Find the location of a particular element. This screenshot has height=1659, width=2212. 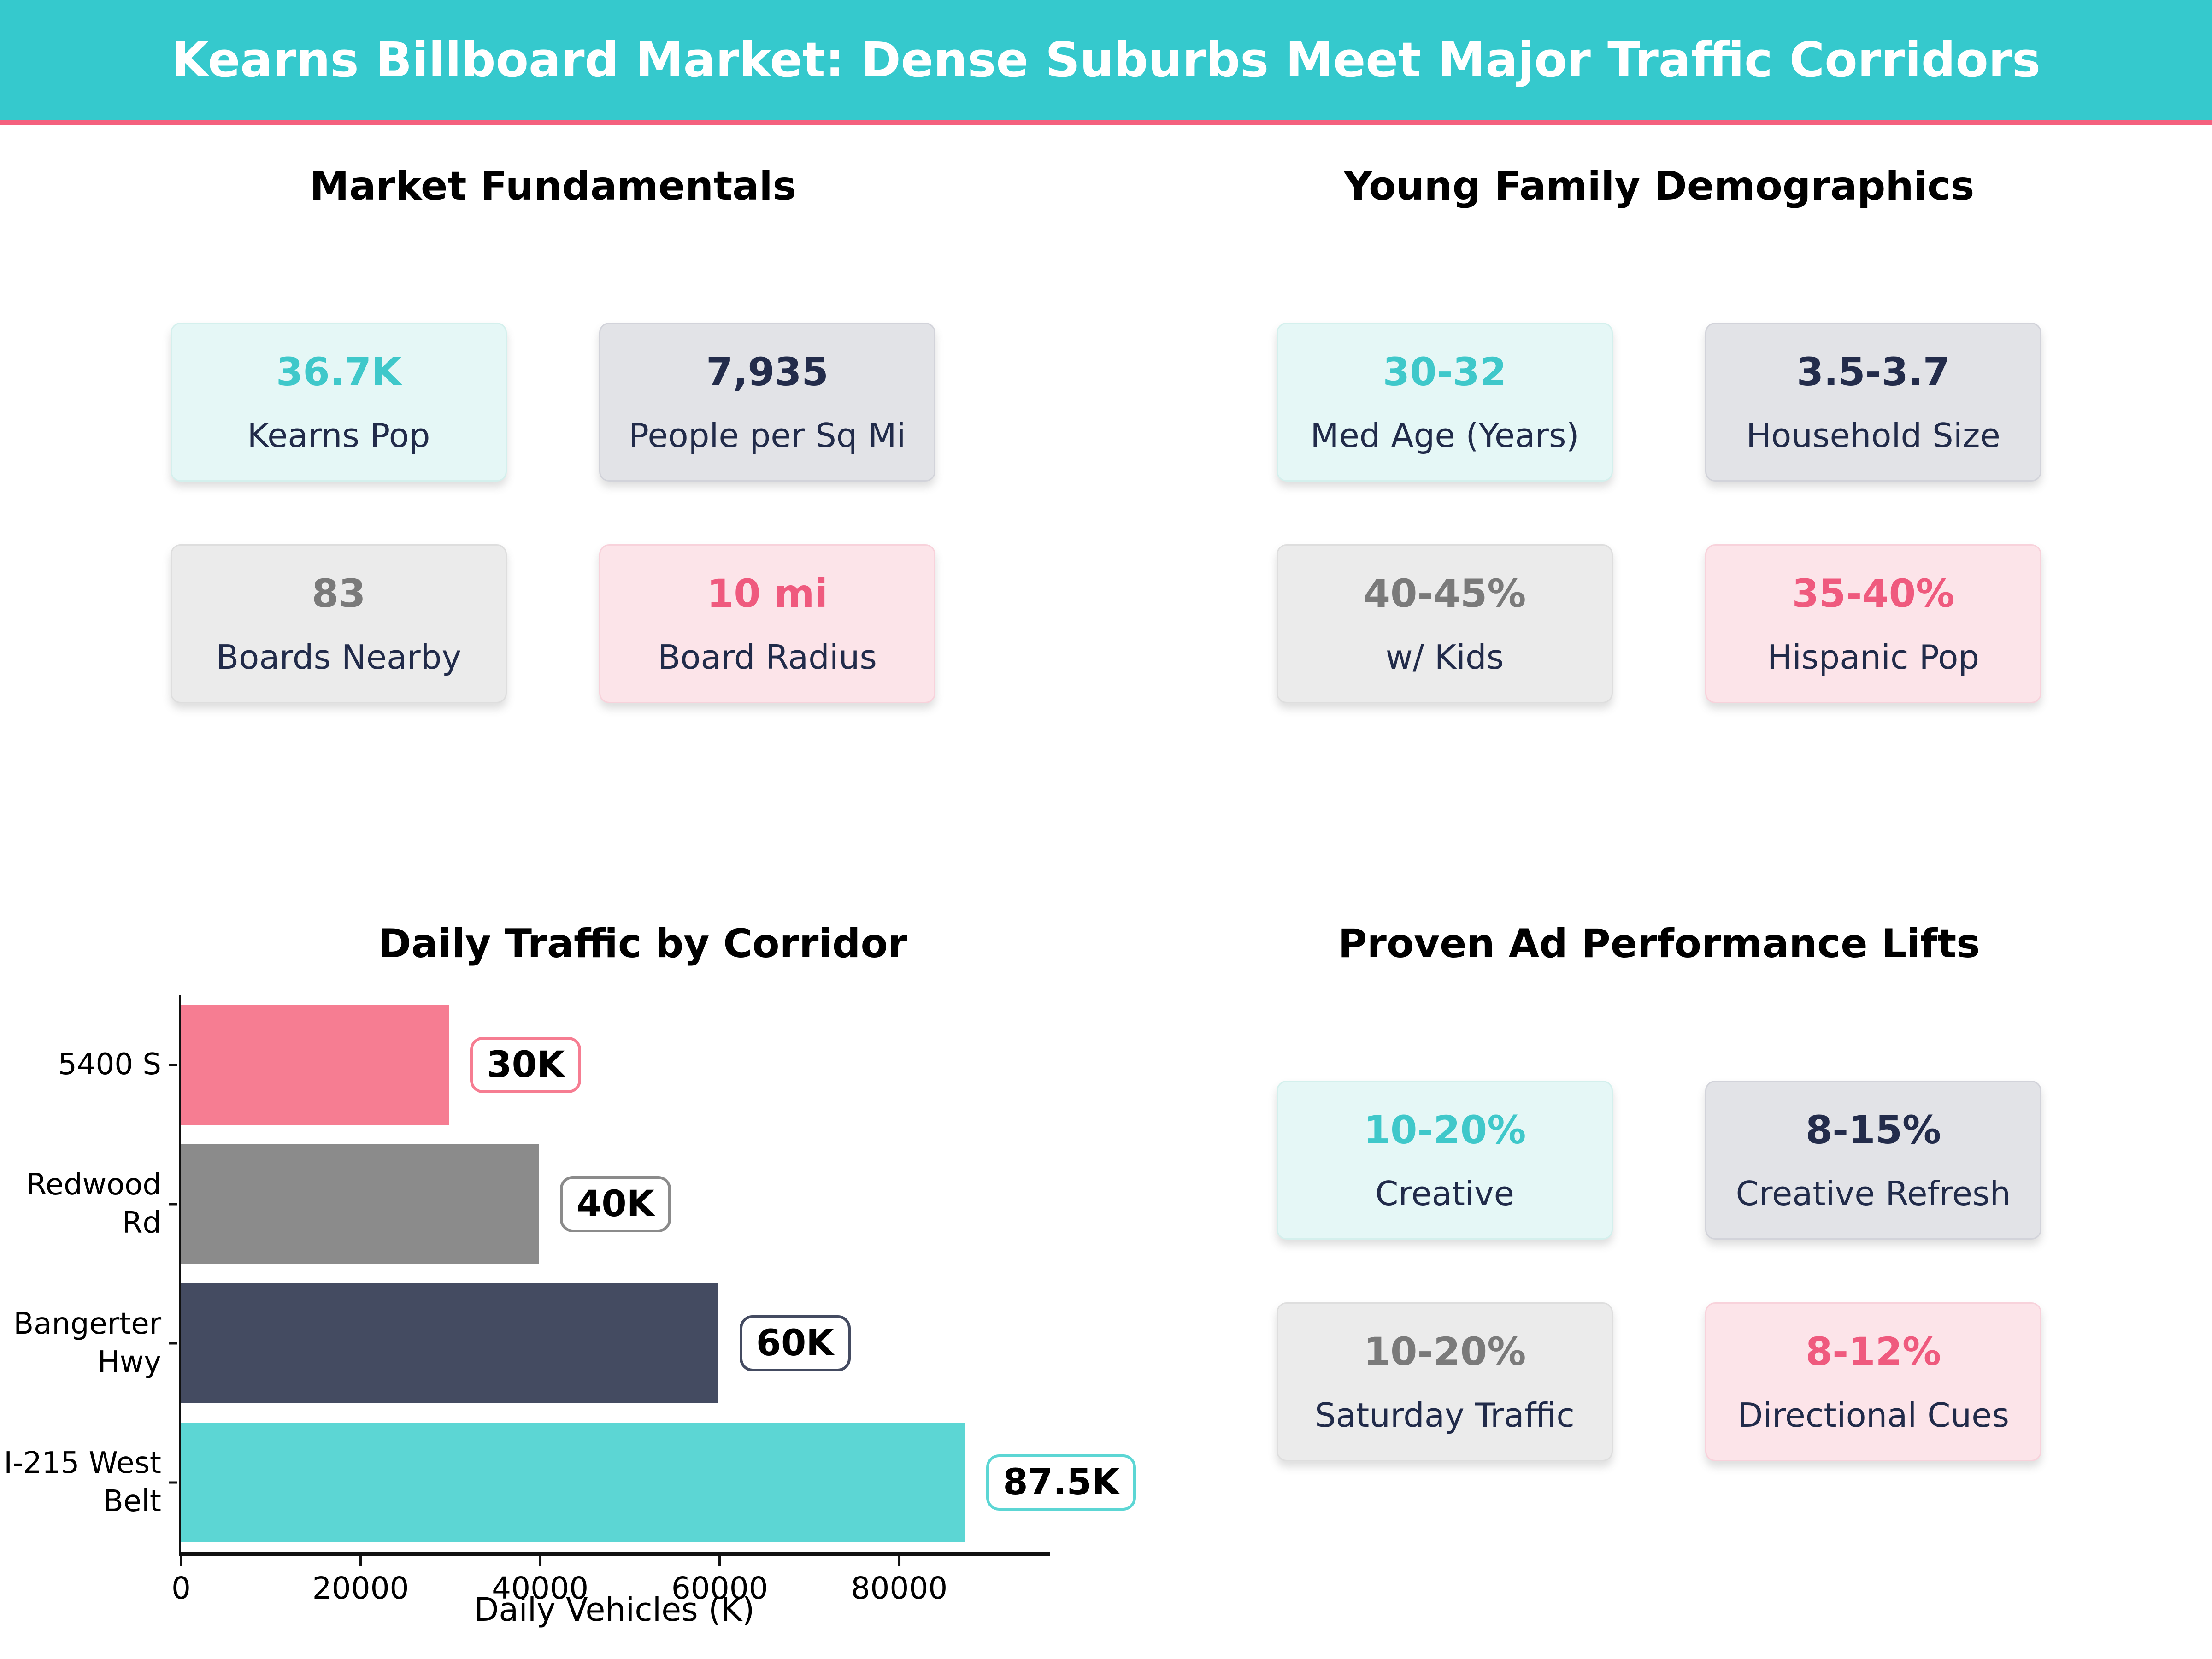

bar-value-label: 60K is located at coordinates (795, 1343).